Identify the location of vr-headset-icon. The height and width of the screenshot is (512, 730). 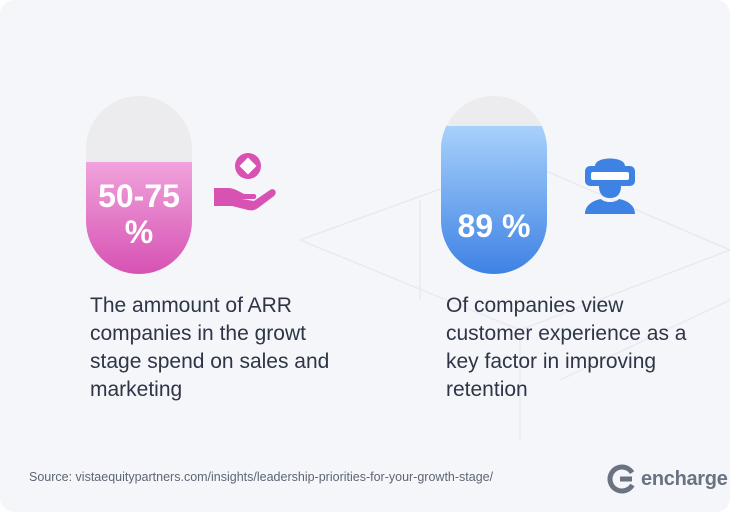
(610, 186).